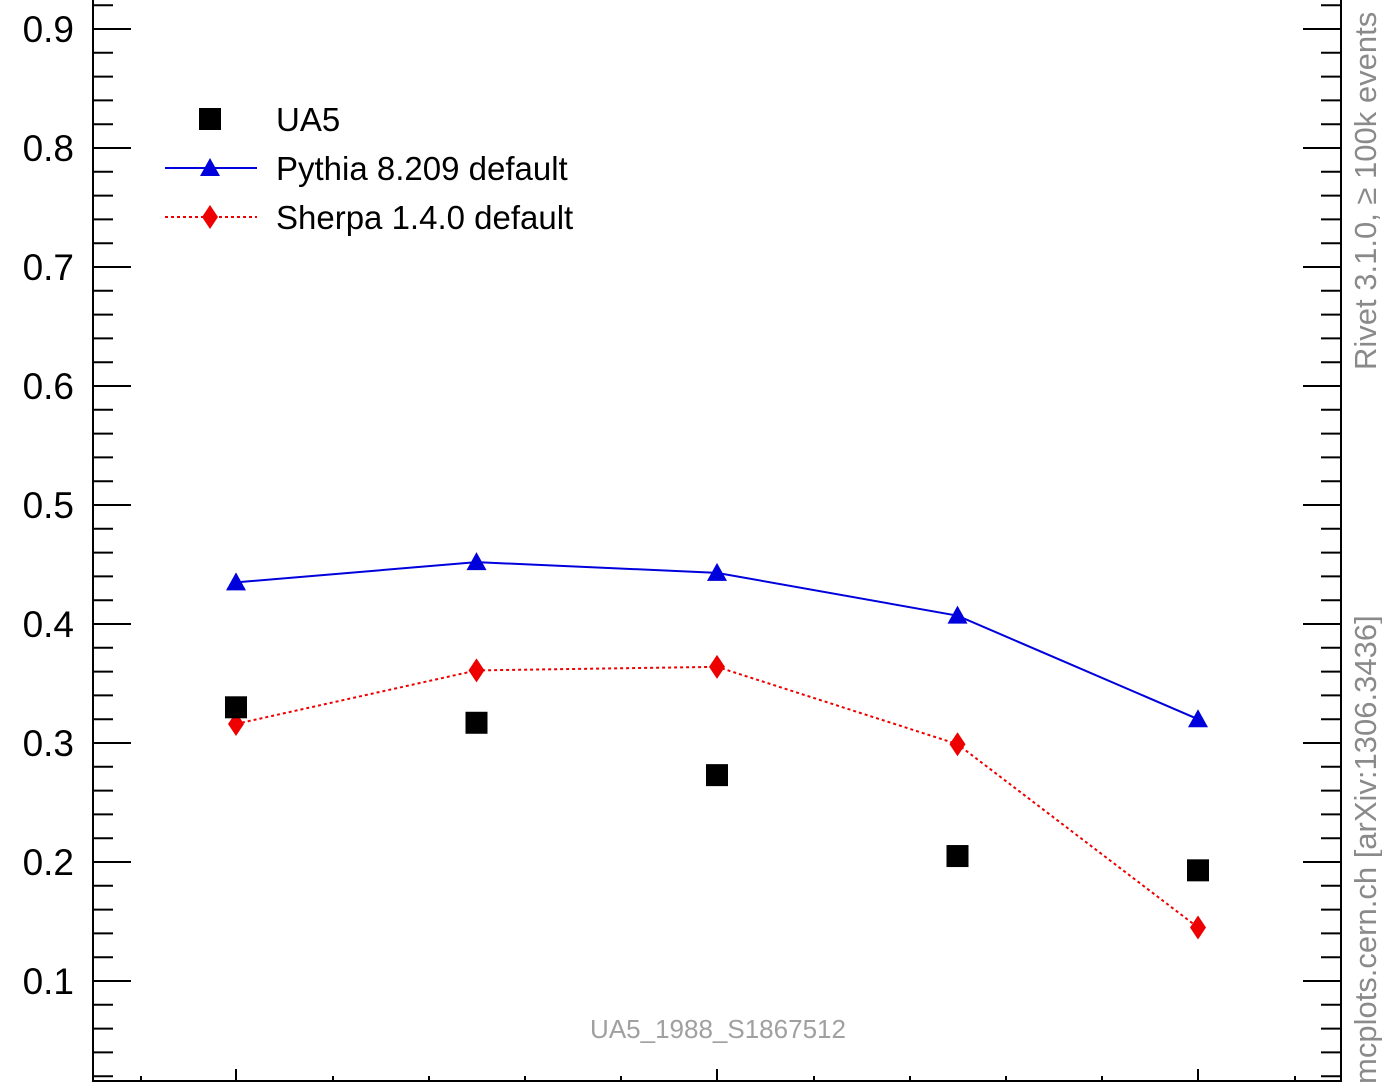 The height and width of the screenshot is (1086, 1382). What do you see at coordinates (717, 789) in the screenshot?
I see `series-ua5` at bounding box center [717, 789].